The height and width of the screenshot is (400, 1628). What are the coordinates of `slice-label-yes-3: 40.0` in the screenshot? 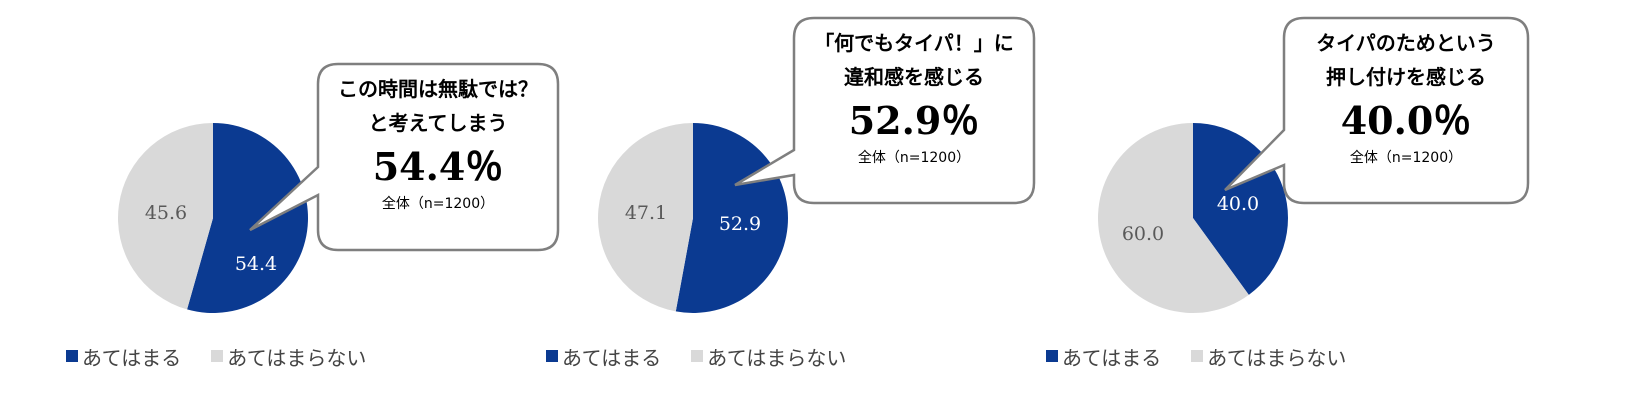 It's located at (1238, 204).